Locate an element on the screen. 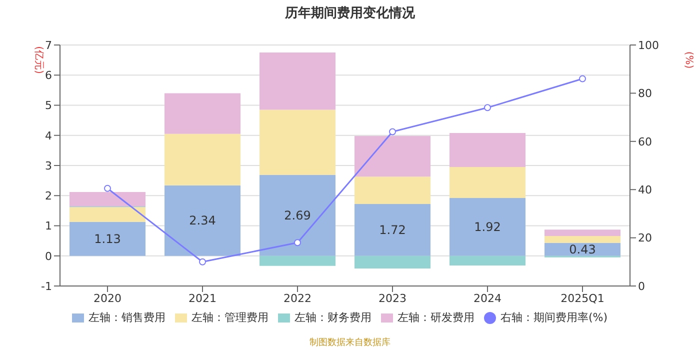 The height and width of the screenshot is (350, 700). y2-tick-label: 20 is located at coordinates (645, 238).